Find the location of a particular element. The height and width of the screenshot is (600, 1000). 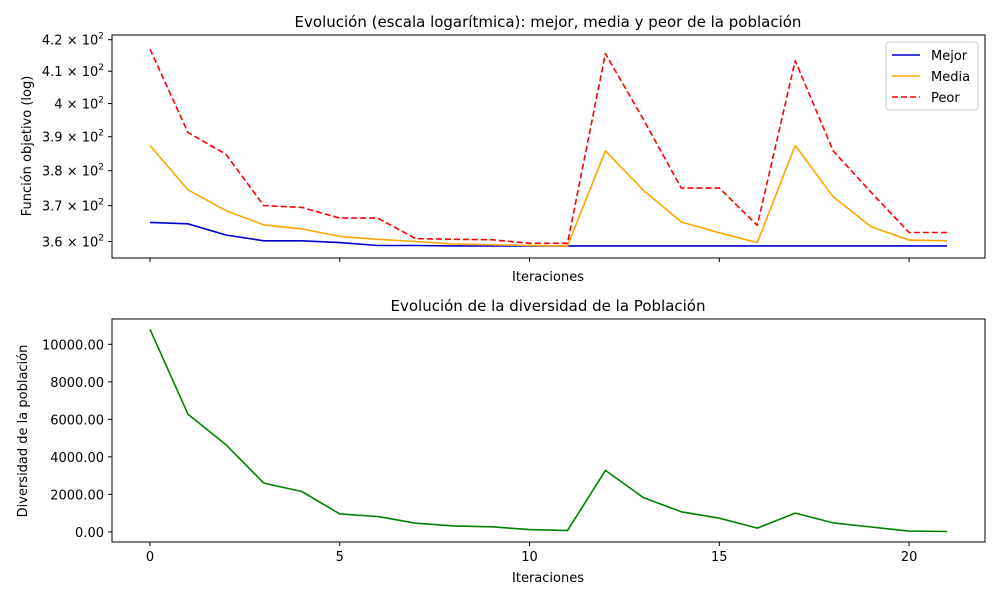

diversity-x-tick-label: 5 is located at coordinates (340, 557).